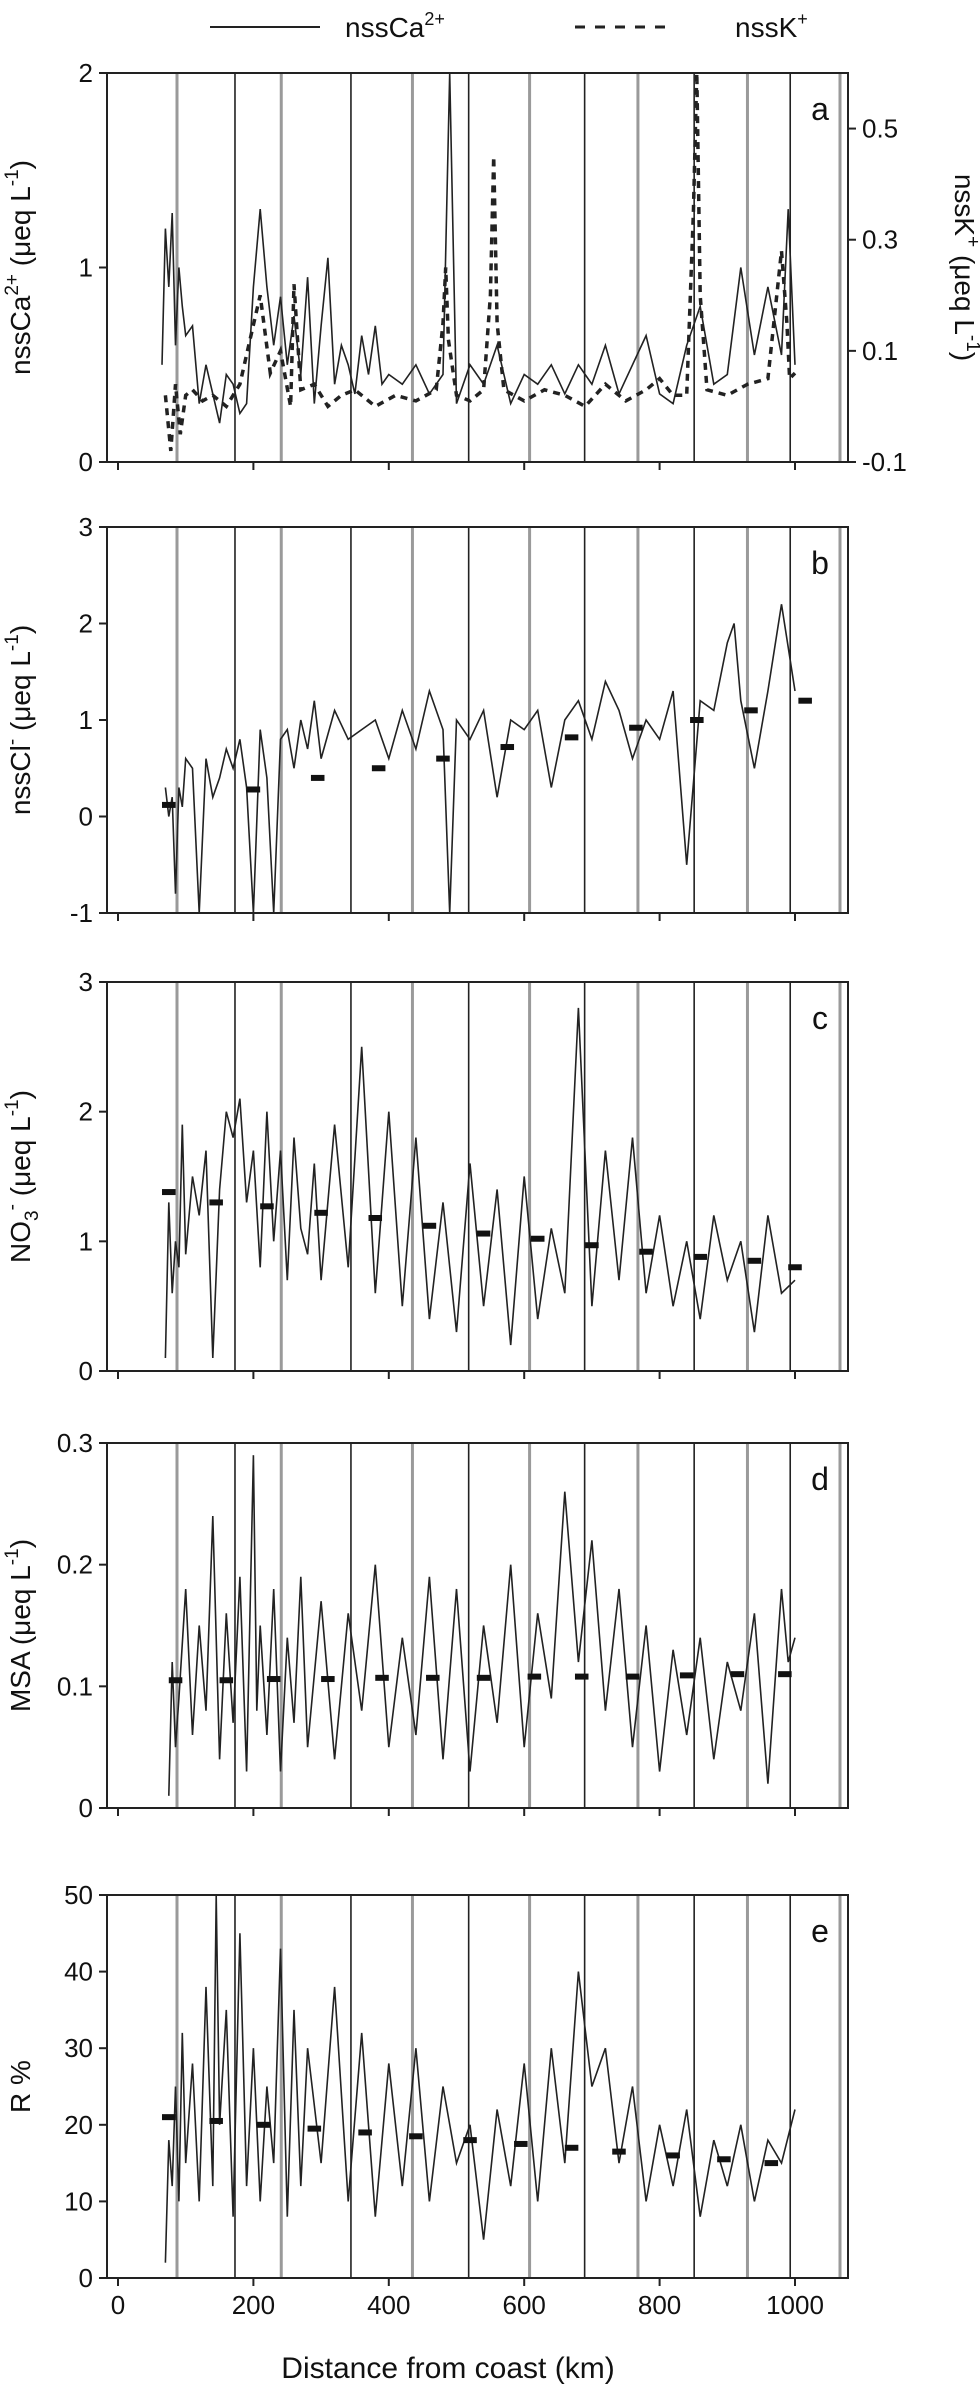  I want to click on y-axis-label: nssK+ (μeq L-1), so click(964, 267).